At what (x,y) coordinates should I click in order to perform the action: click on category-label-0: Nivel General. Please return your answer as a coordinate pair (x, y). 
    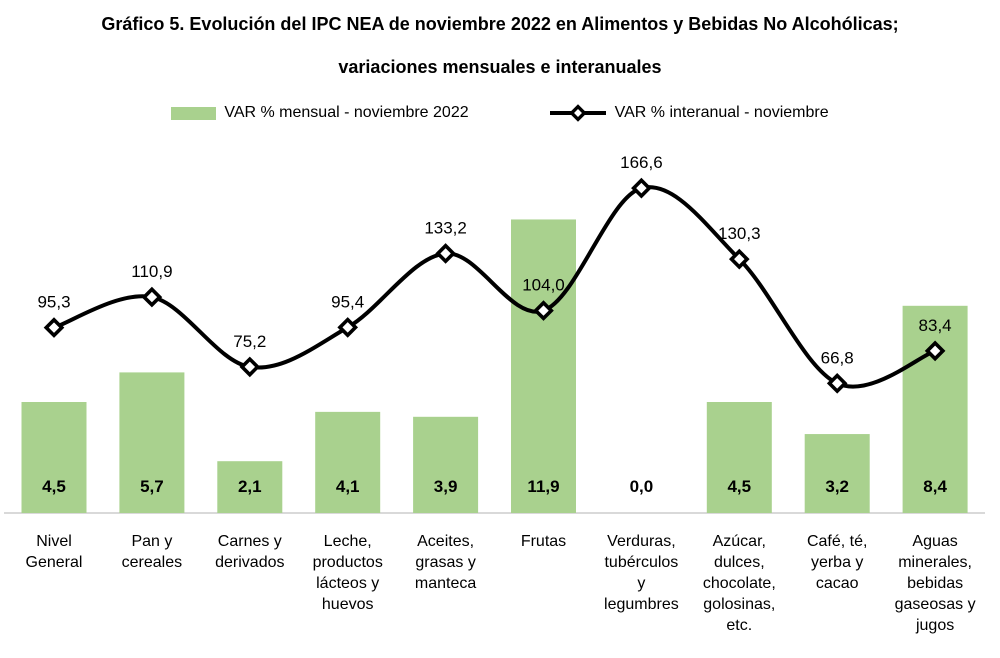
    Looking at the image, I should click on (54, 552).